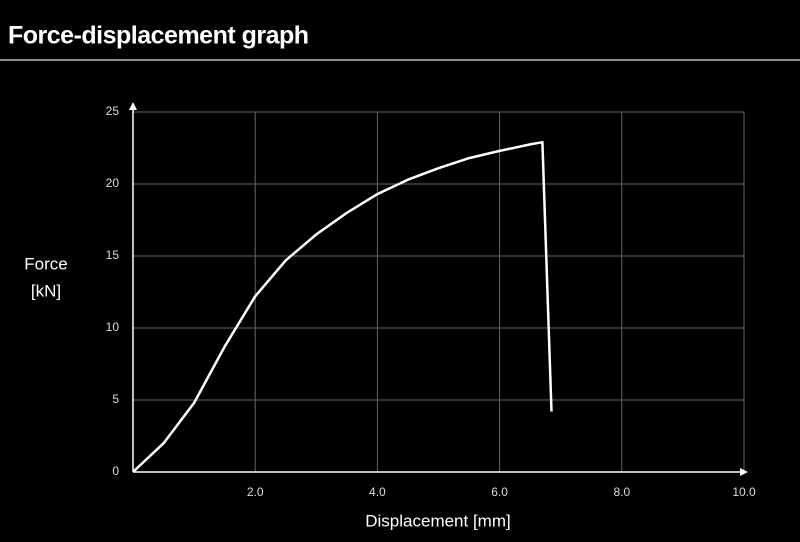  What do you see at coordinates (45, 263) in the screenshot?
I see `y-axis-label: Force` at bounding box center [45, 263].